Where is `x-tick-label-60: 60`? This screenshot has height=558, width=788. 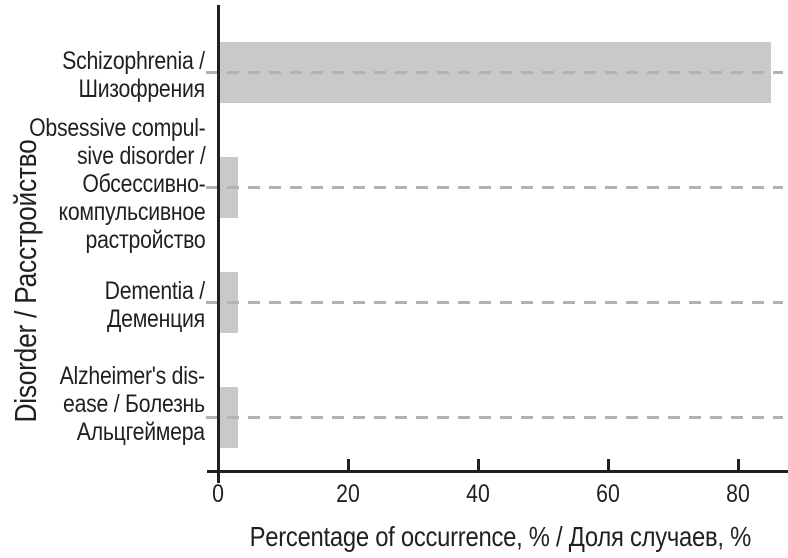 x-tick-label-60: 60 is located at coordinates (608, 494).